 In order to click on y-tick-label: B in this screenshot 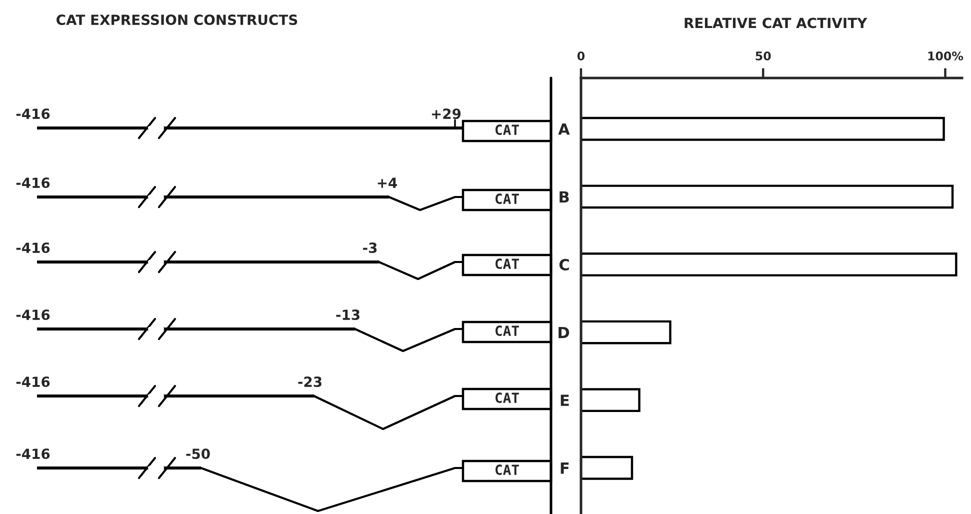, I will do `click(564, 196)`.